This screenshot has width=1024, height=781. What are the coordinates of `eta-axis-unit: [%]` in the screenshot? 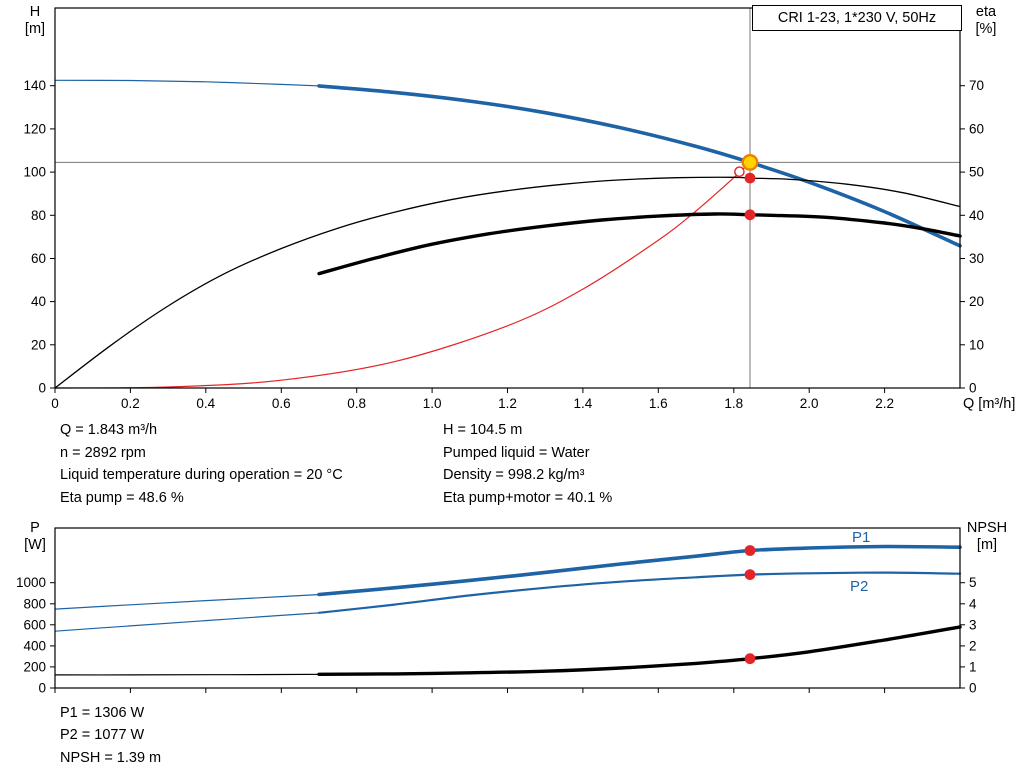 It's located at (986, 29).